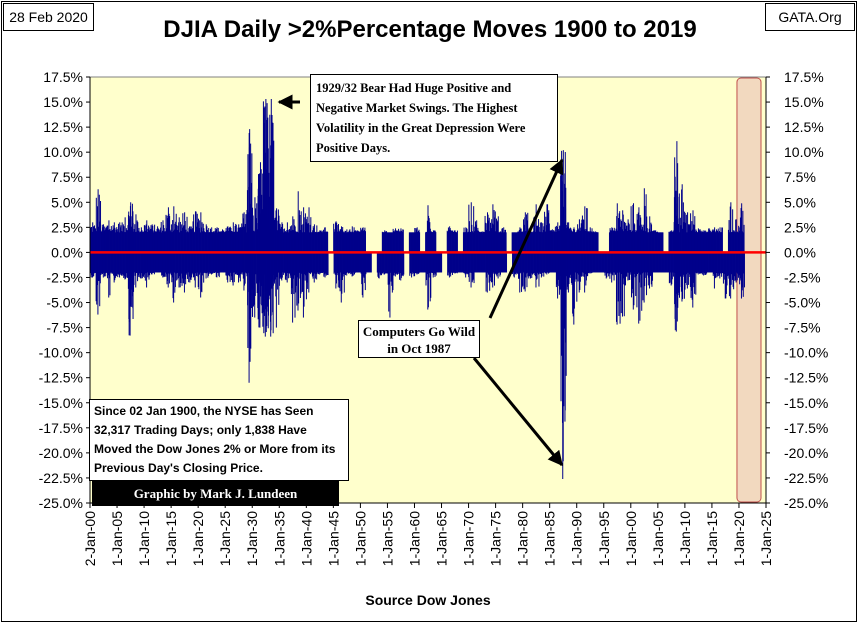  I want to click on date-label: 28 Feb 2020, so click(48, 17).